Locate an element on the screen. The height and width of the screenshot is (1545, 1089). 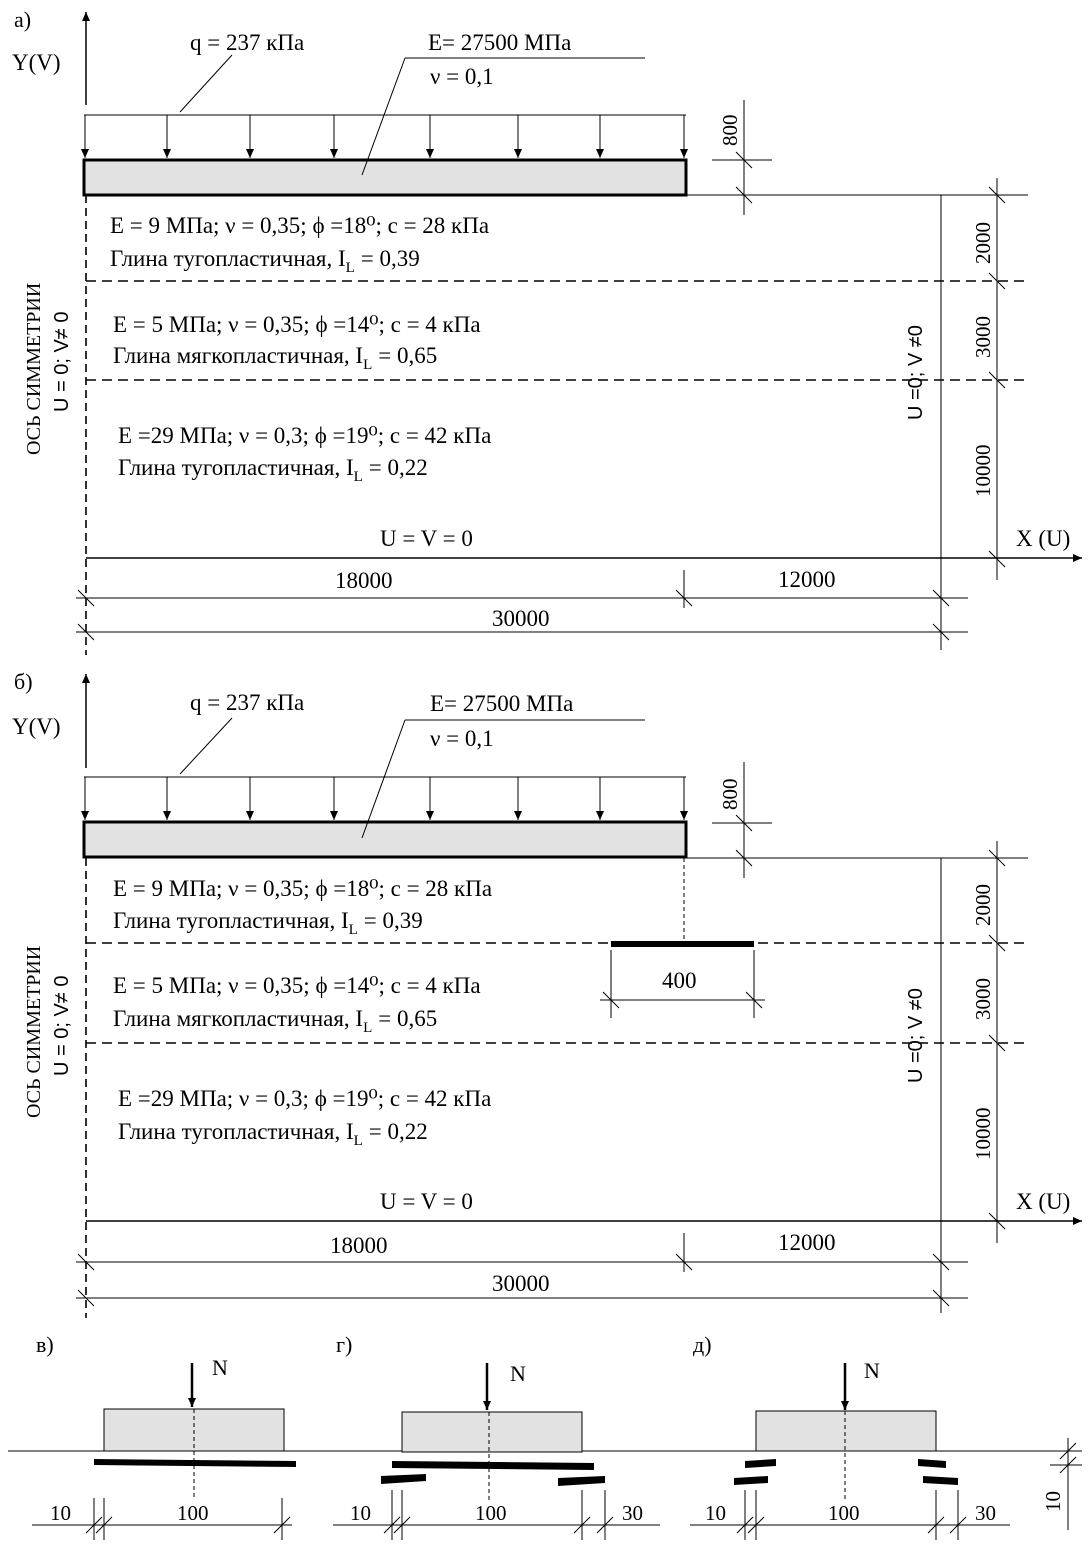
detail-g: г) N 10 100 30 is located at coordinates (496, 1436).